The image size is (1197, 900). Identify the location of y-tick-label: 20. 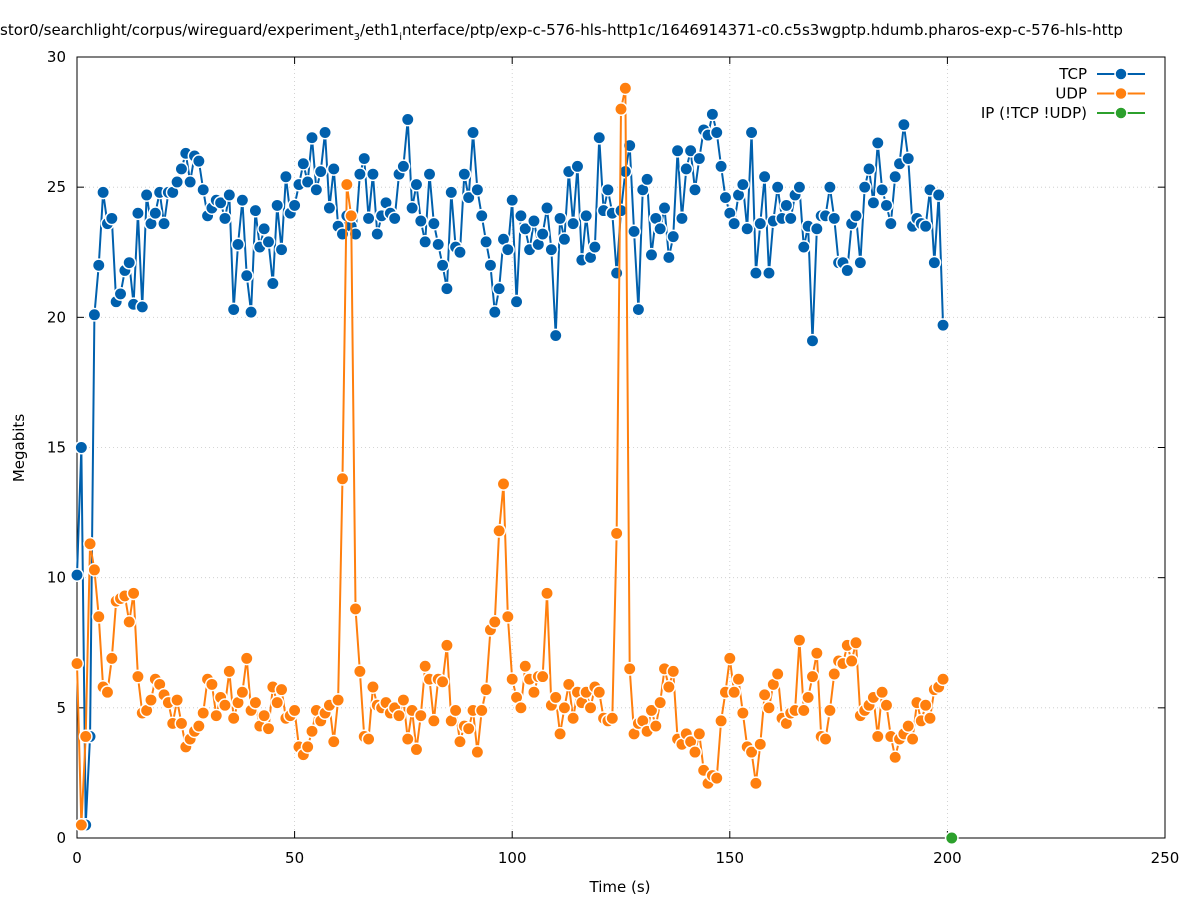
(56, 317).